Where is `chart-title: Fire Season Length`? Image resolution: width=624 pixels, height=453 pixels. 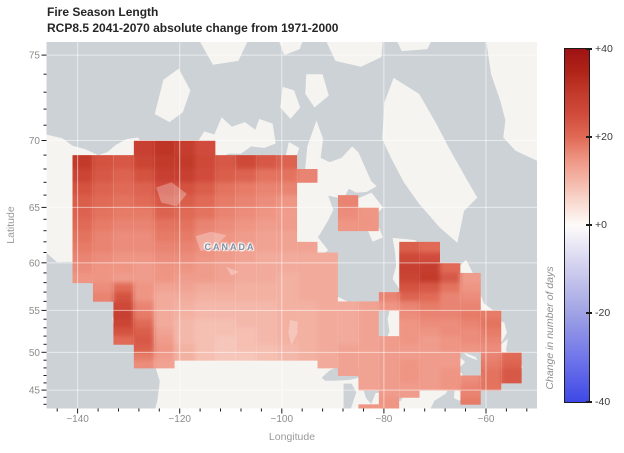
chart-title: Fire Season Length is located at coordinates (103, 12).